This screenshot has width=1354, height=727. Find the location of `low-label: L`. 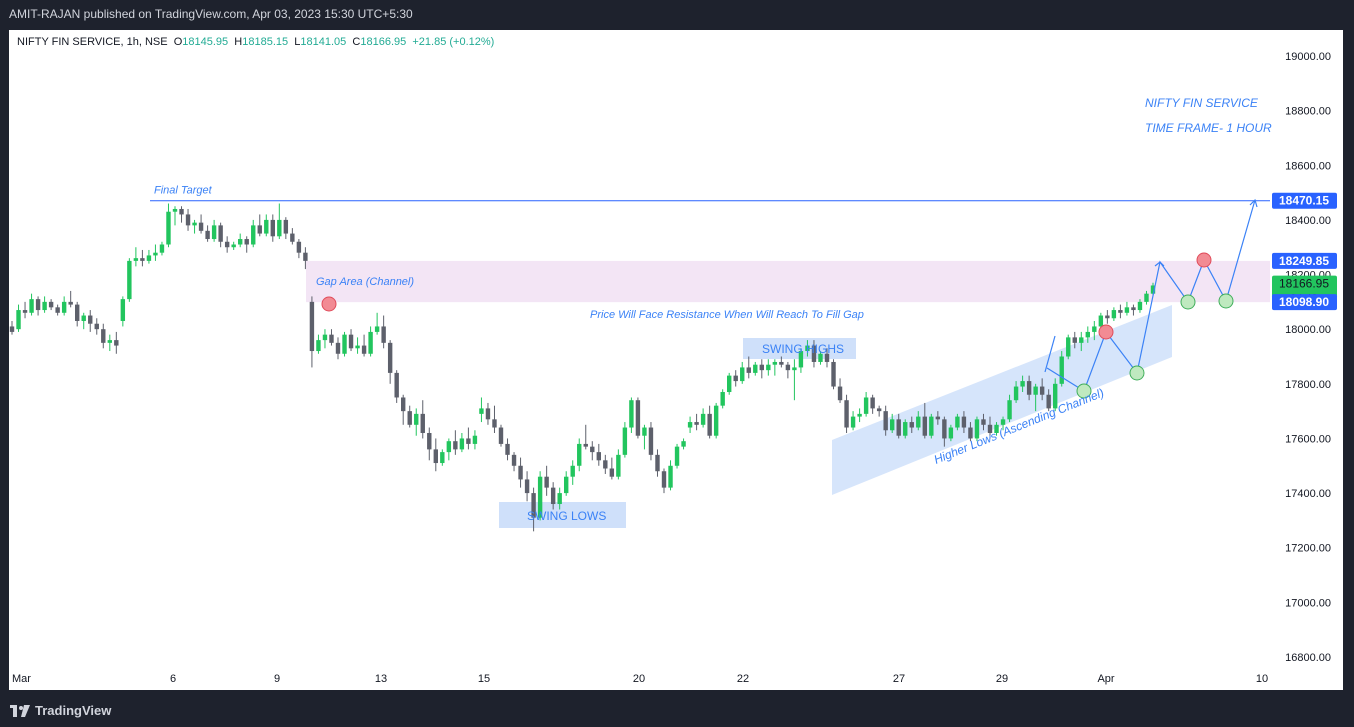

low-label: L is located at coordinates (297, 42).